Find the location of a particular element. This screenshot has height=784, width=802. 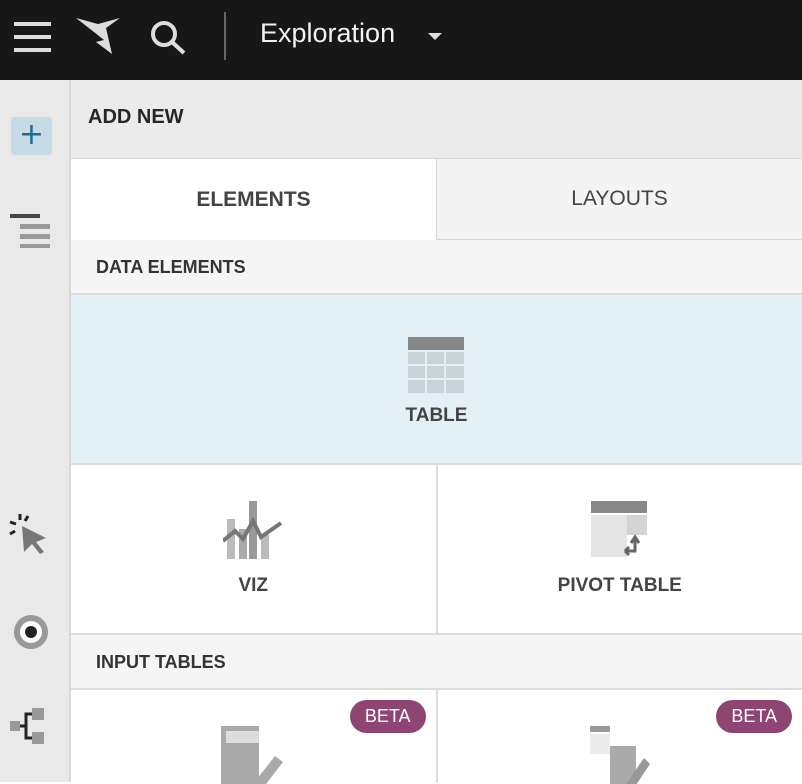

cursor-select-icon is located at coordinates (29, 534).